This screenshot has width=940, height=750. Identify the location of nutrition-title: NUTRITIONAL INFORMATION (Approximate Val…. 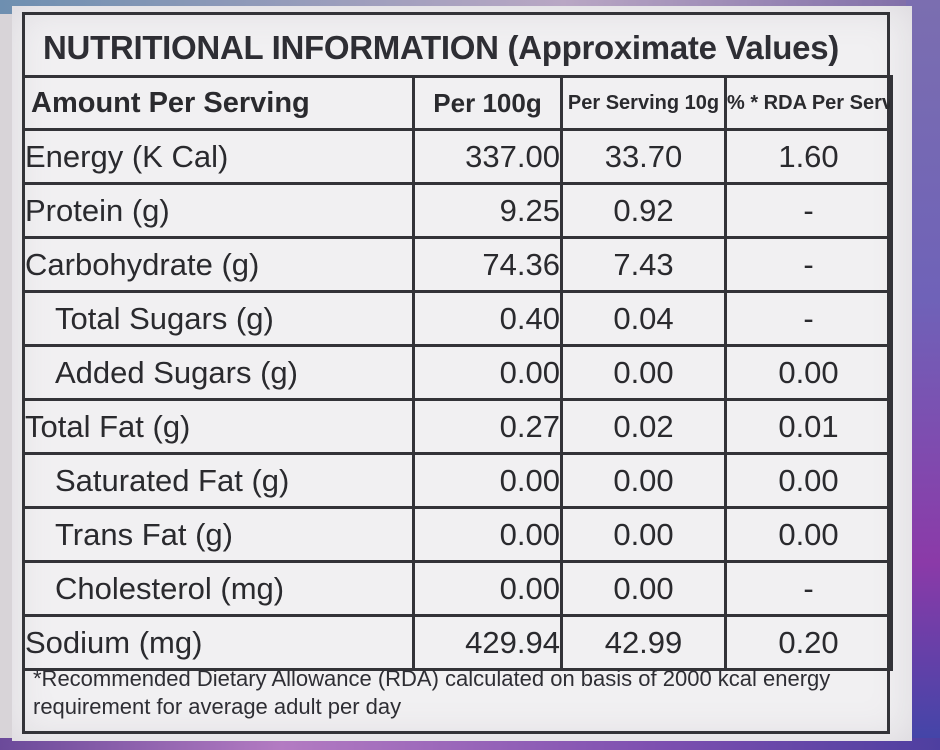
(441, 47).